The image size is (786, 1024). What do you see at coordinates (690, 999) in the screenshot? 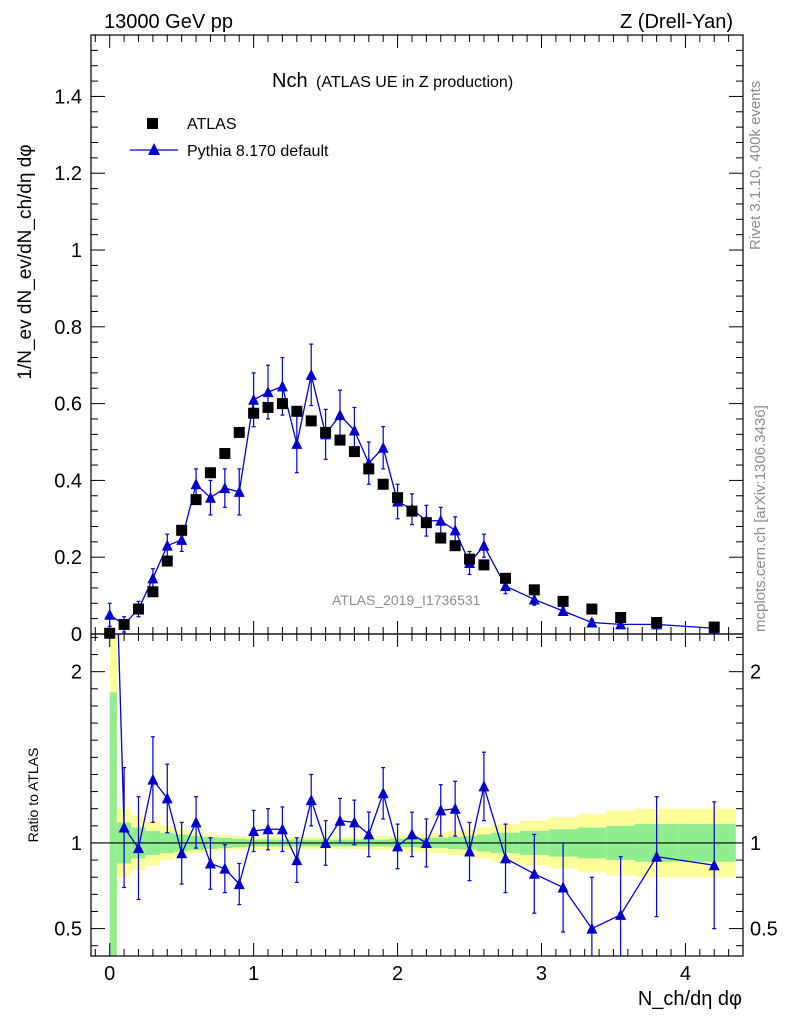
I see `x-axis-title: N_ch/dη dφ` at bounding box center [690, 999].